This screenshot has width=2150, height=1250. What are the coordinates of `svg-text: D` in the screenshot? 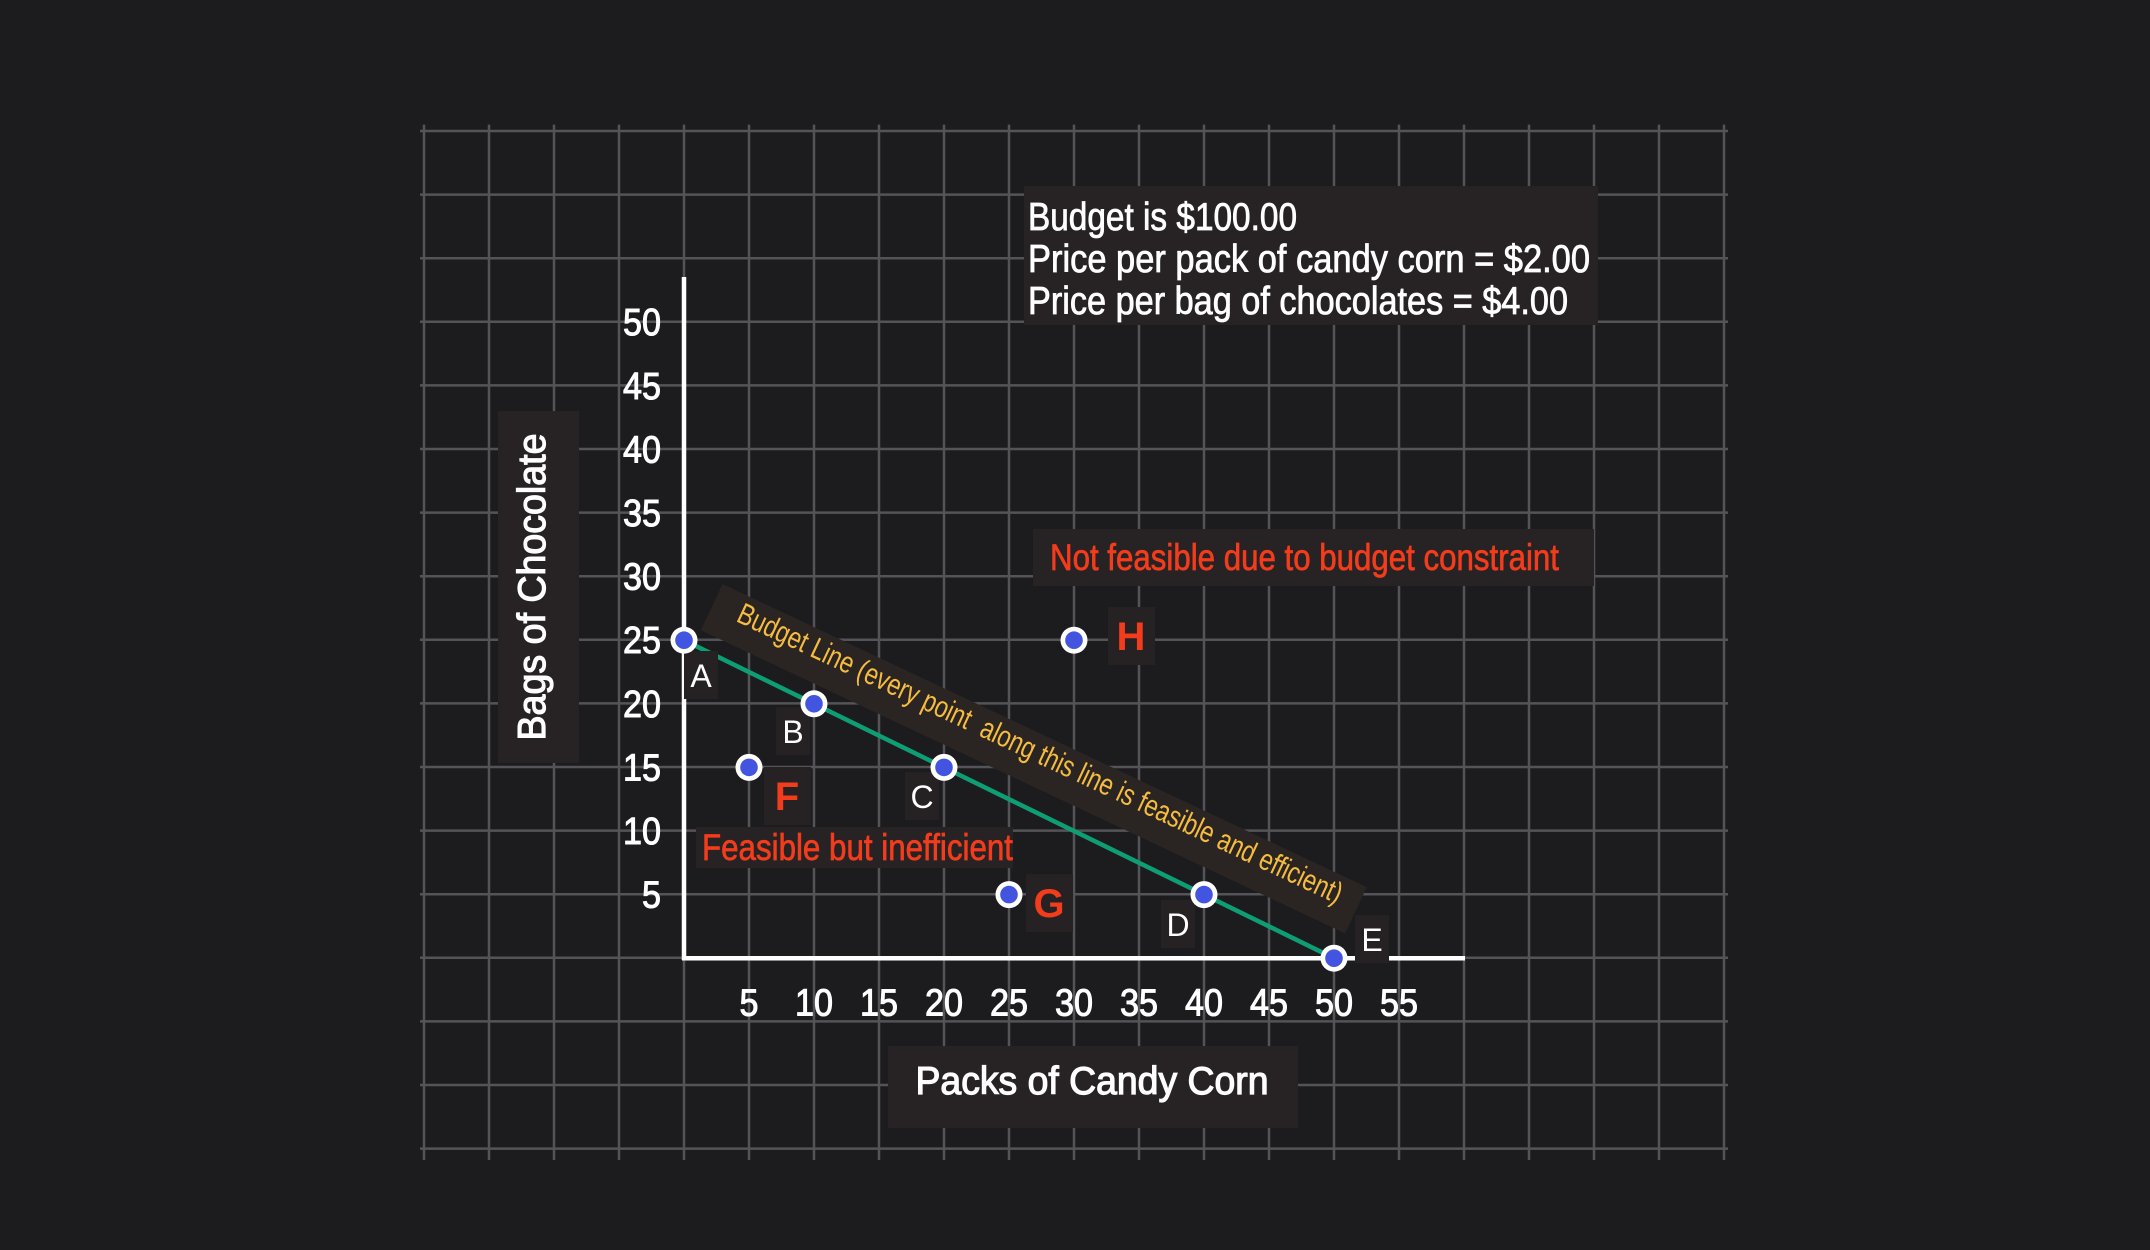 It's located at (1177, 925).